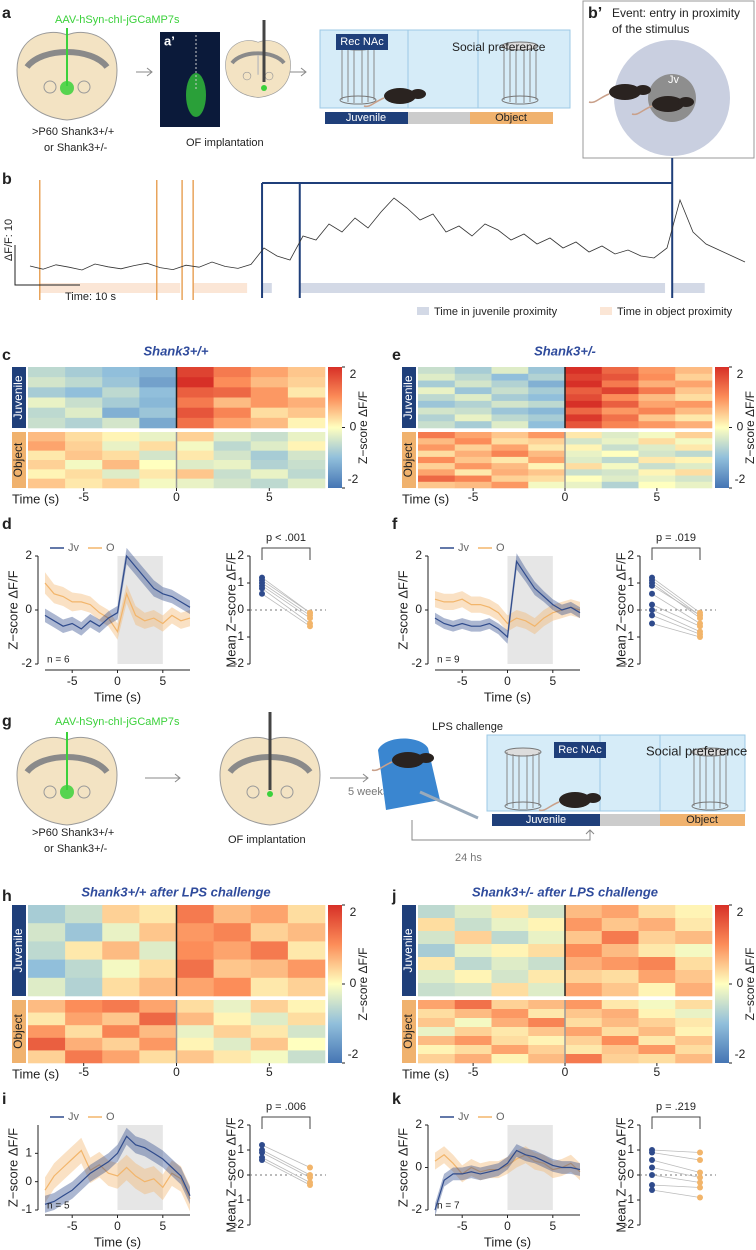  Describe the element at coordinates (448, 1206) in the screenshot. I see `sample-size: n = 7` at that location.